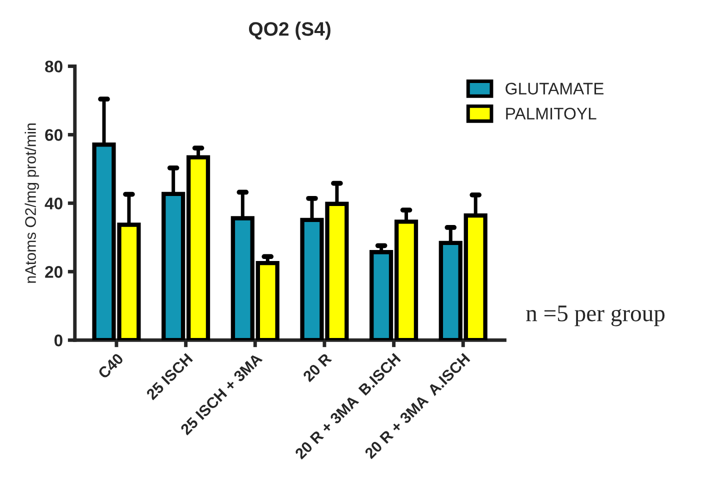  Describe the element at coordinates (595, 316) in the screenshot. I see `text: n =5 per group` at that location.